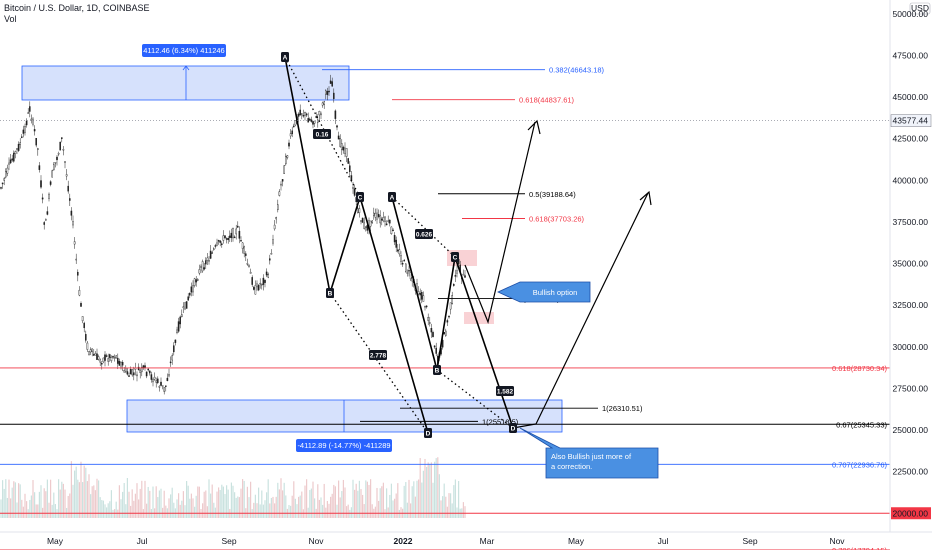 The height and width of the screenshot is (550, 932). I want to click on ratio-label-0: 0.16, so click(322, 135).